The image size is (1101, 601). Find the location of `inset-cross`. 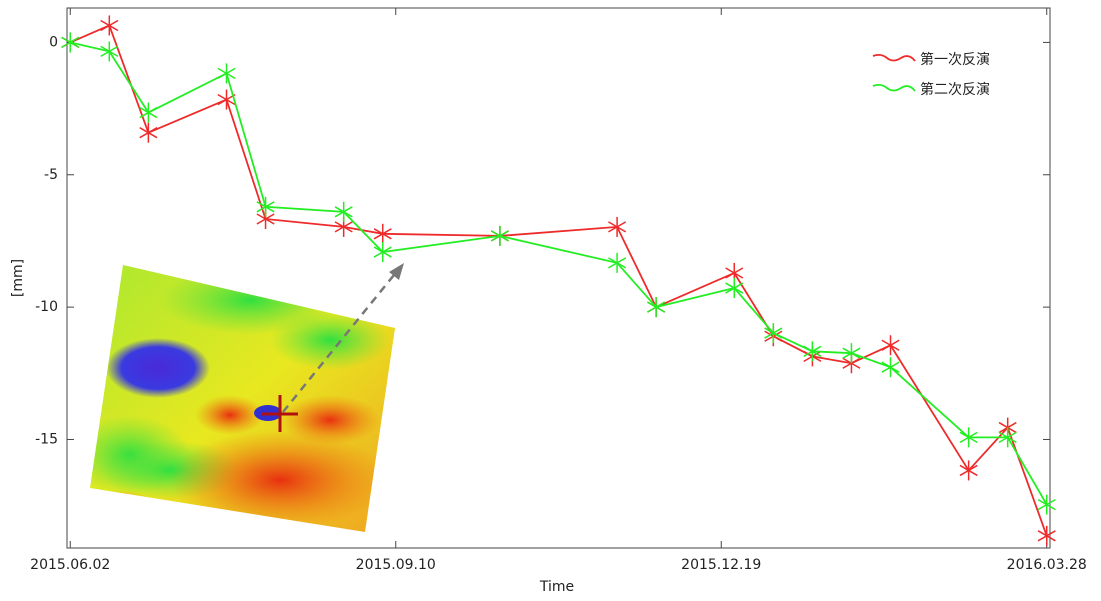

inset-cross is located at coordinates (280, 413).